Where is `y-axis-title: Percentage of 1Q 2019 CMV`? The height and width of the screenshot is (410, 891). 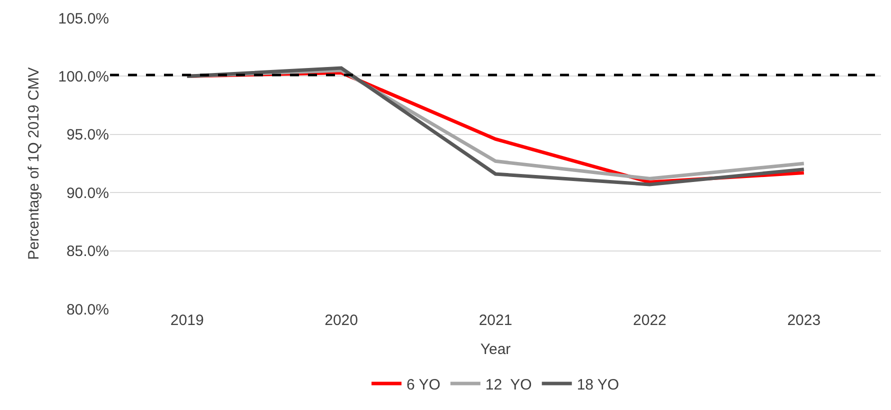 y-axis-title: Percentage of 1Q 2019 CMV is located at coordinates (33, 163).